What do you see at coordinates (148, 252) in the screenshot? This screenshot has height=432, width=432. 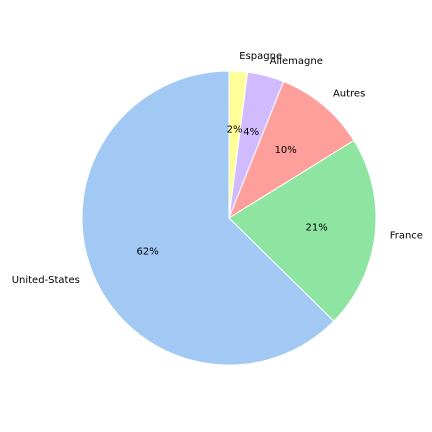 I see `pct-label-united-states: 62%` at bounding box center [148, 252].